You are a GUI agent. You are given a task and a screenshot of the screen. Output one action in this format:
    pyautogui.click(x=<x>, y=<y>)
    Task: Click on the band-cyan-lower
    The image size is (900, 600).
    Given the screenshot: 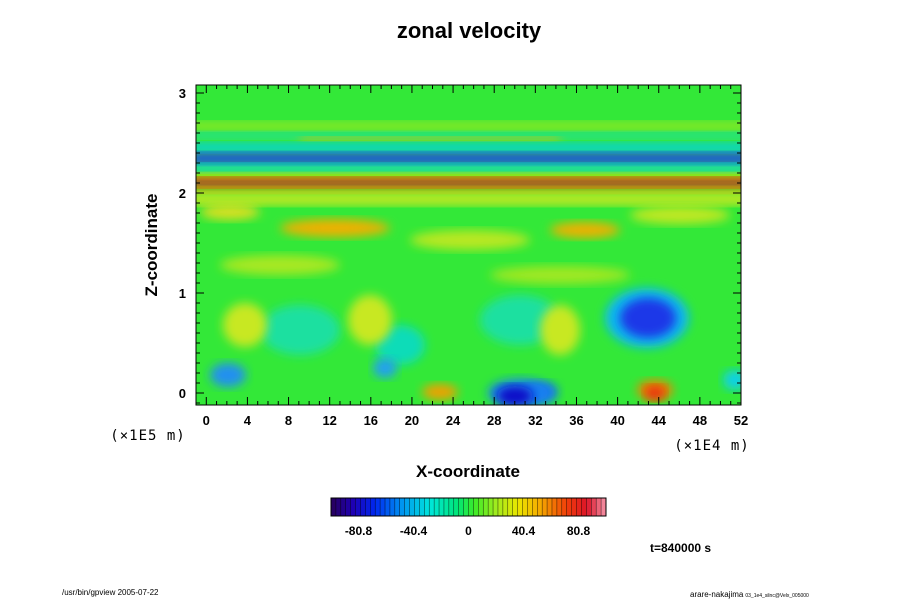 What is the action you would take?
    pyautogui.click(x=468, y=168)
    